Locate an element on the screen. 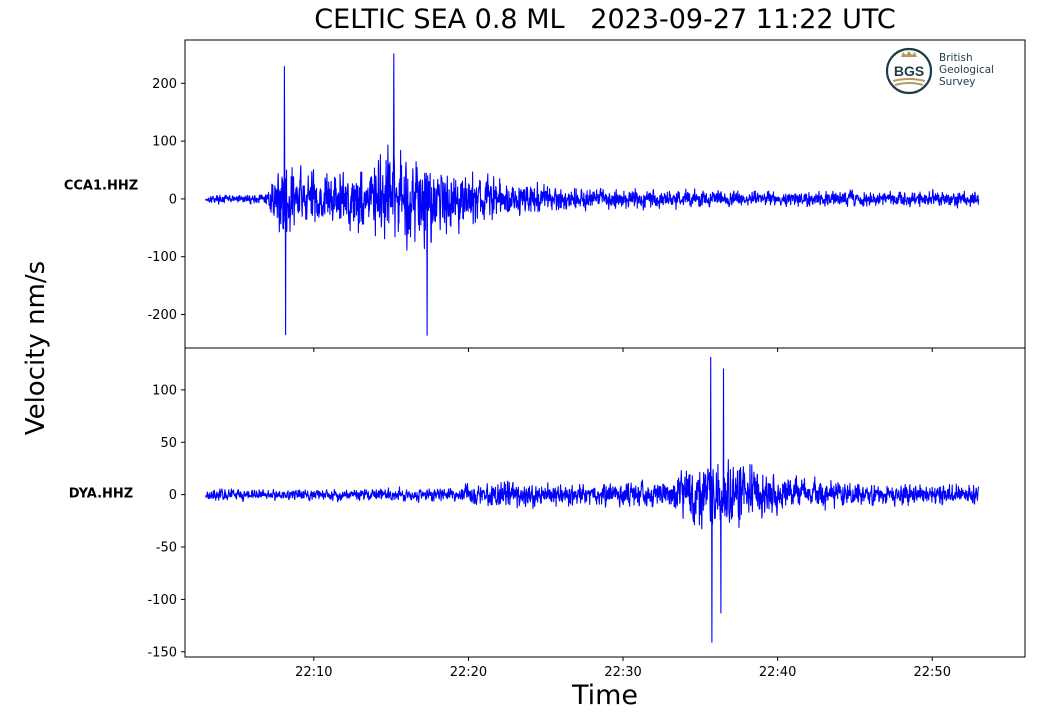  bgs-logo-emblem: BGS is located at coordinates (909, 71).